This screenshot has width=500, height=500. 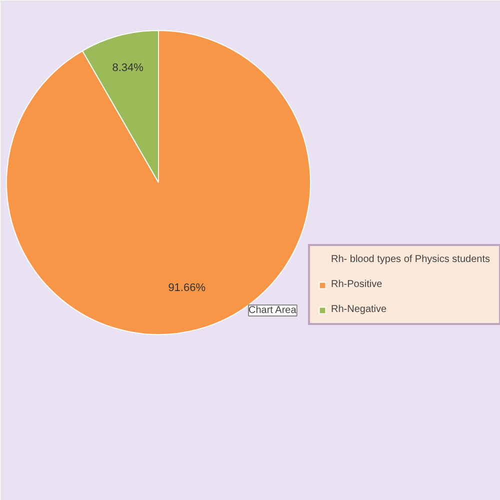 What do you see at coordinates (187, 288) in the screenshot?
I see `data-label: 91.66%` at bounding box center [187, 288].